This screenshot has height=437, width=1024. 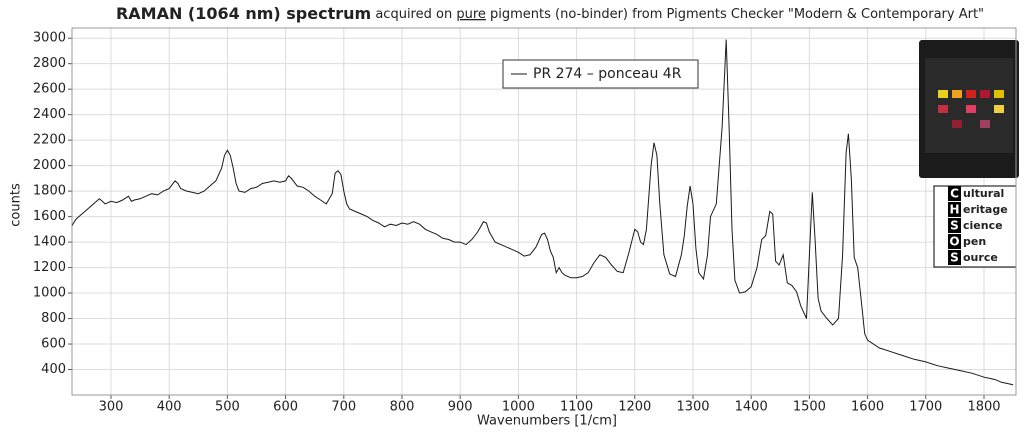 What do you see at coordinates (49, 114) in the screenshot?
I see `y-tick-label: 2400` at bounding box center [49, 114].